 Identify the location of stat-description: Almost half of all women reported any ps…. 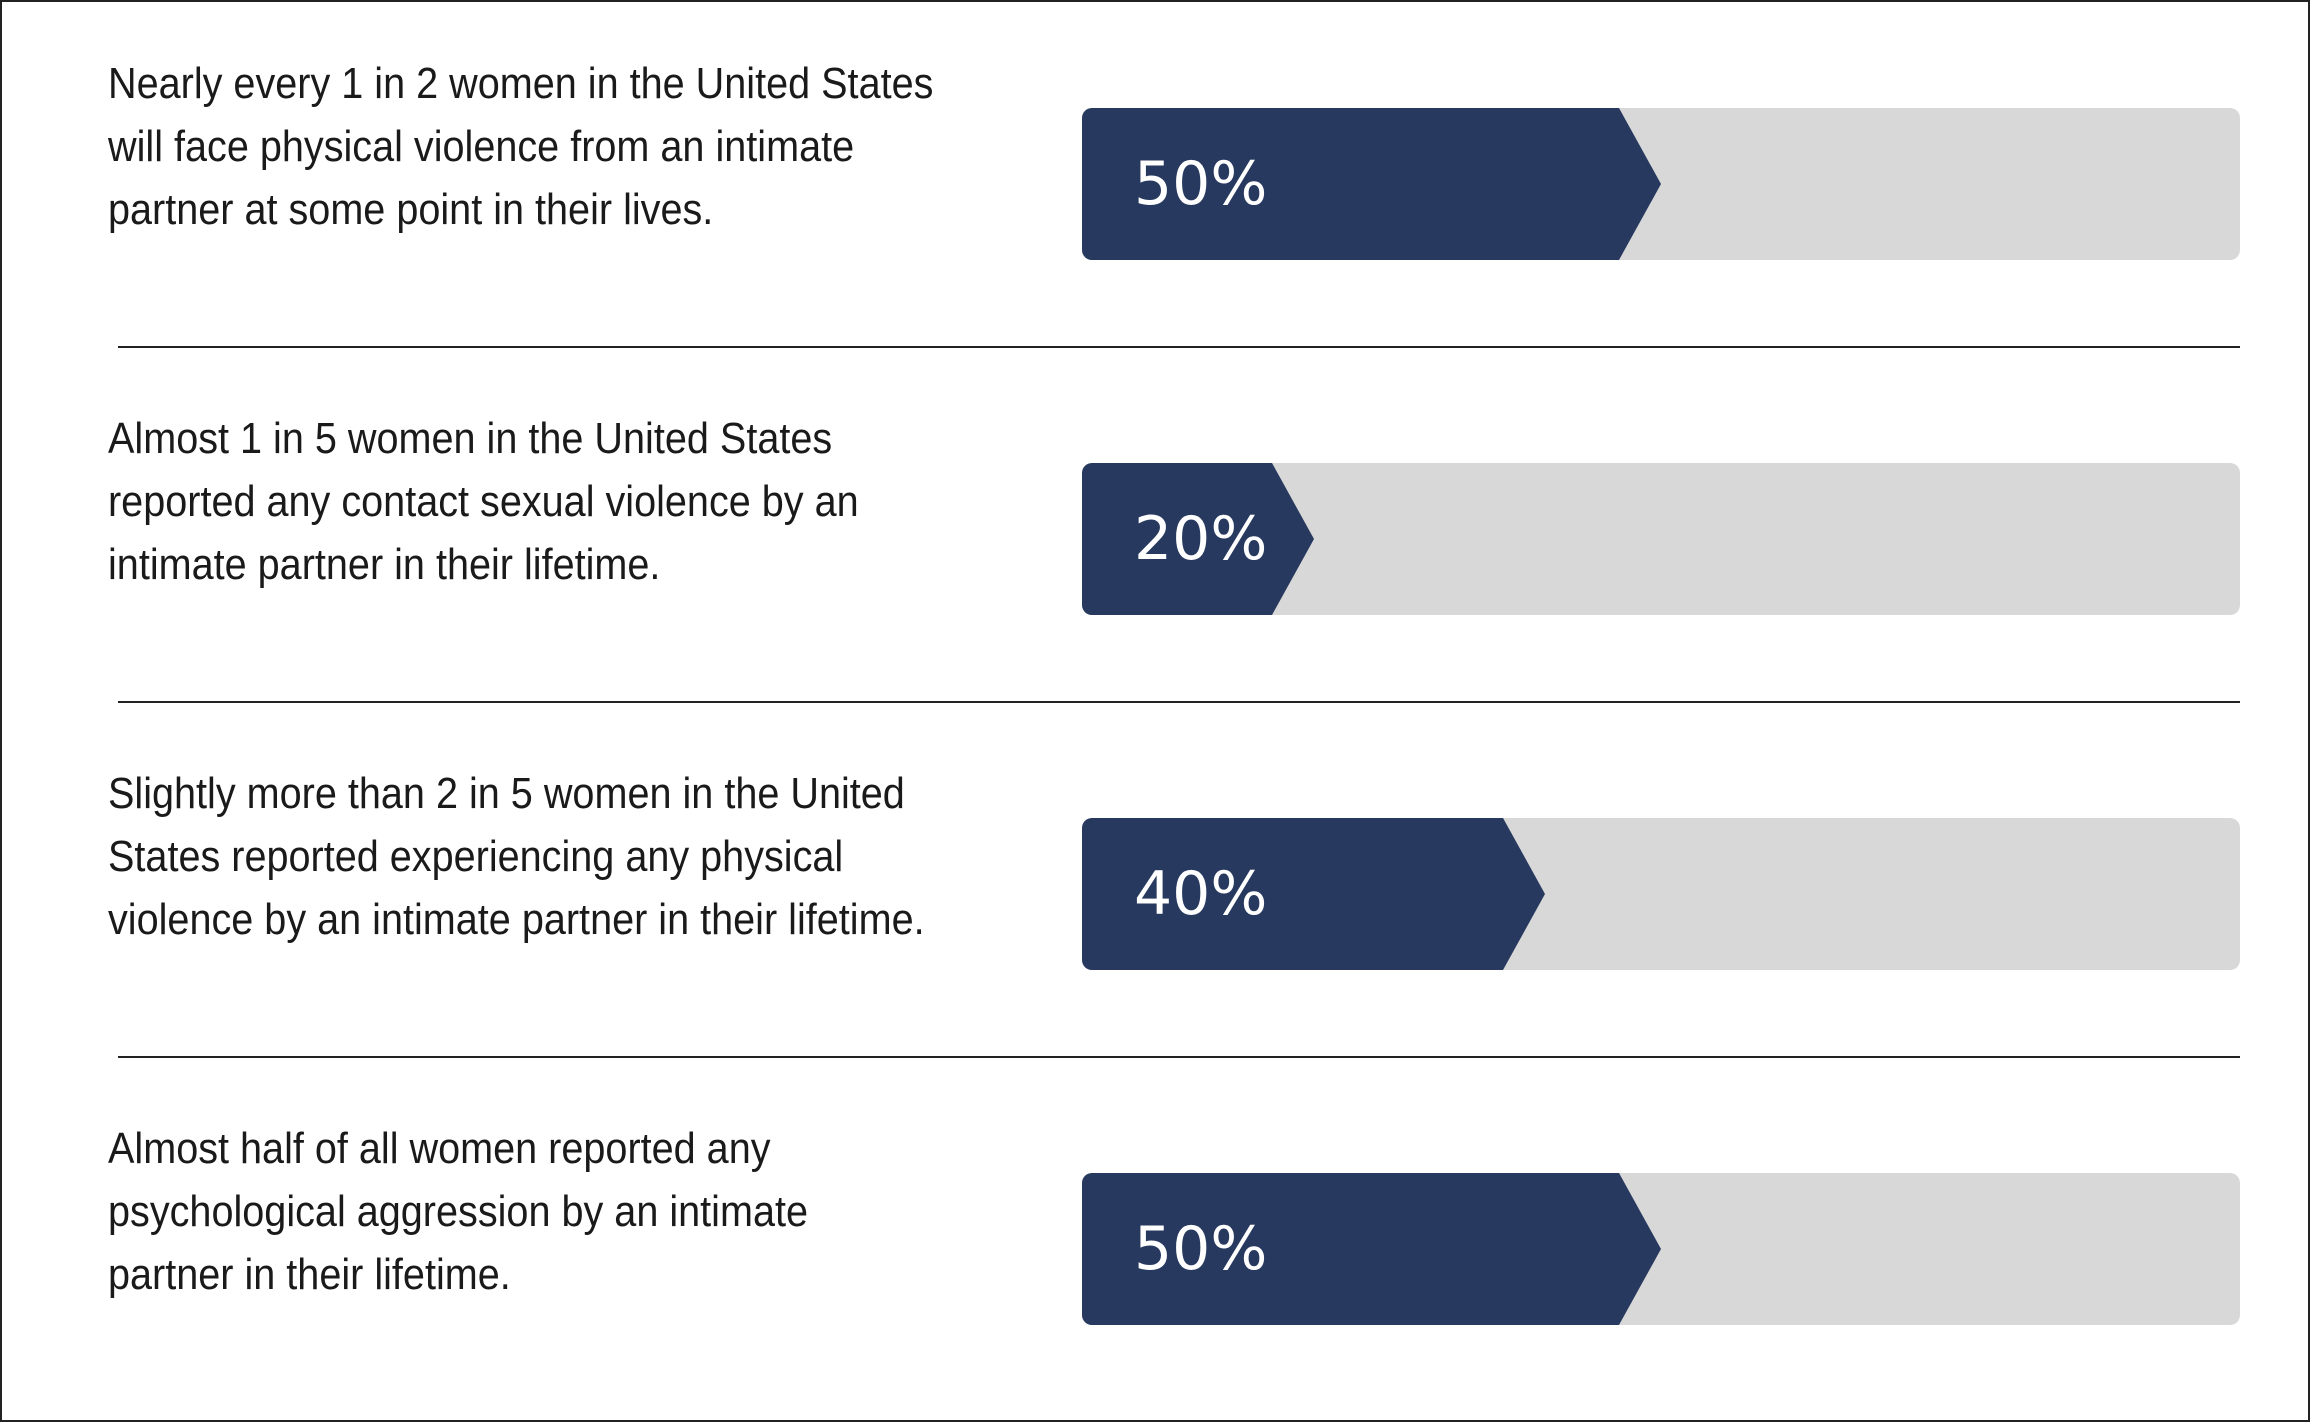
(458, 1211).